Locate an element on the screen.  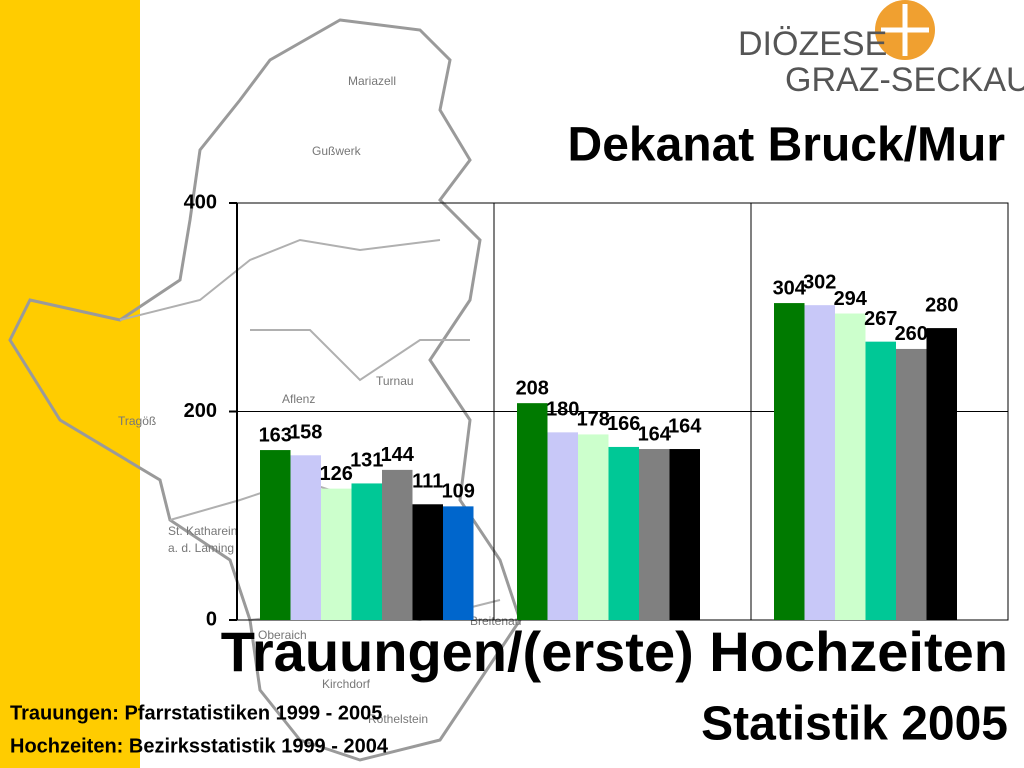
logo-text: GRAZ-SECKAU is located at coordinates (904, 80).